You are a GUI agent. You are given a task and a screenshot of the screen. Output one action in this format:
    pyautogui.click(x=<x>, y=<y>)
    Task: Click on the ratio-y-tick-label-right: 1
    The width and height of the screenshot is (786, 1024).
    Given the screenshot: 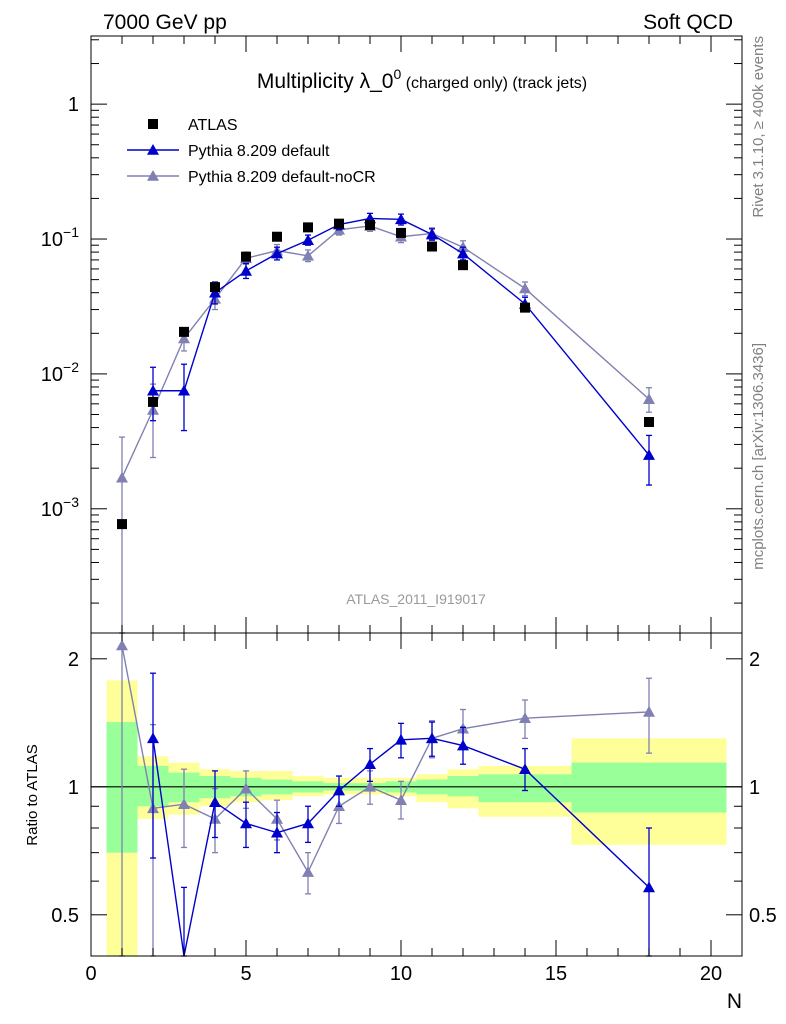 What is the action you would take?
    pyautogui.click(x=754, y=788)
    